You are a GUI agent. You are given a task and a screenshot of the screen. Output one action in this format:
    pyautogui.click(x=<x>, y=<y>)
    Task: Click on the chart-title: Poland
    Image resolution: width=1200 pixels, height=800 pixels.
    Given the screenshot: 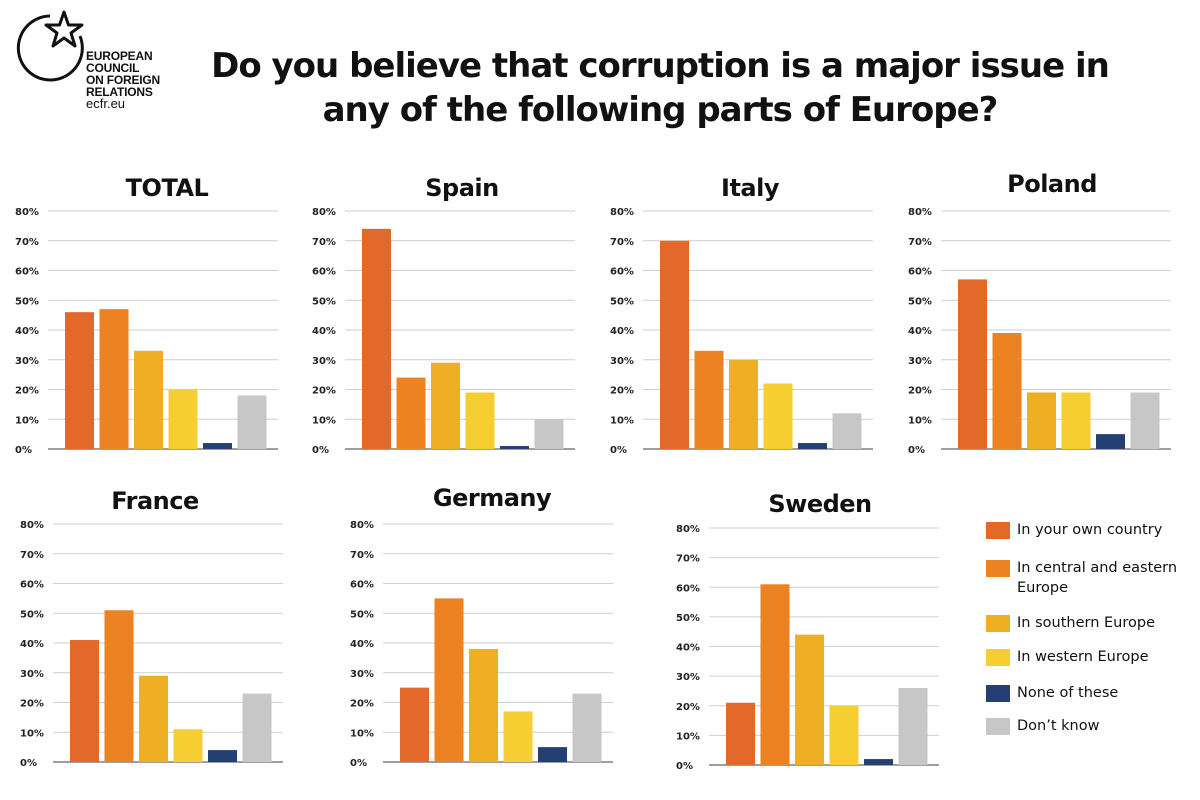 What is the action you would take?
    pyautogui.click(x=1052, y=184)
    